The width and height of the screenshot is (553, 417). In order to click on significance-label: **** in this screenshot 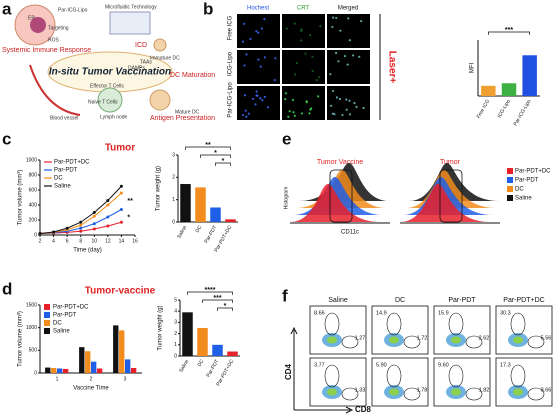, I will do `click(210, 290)`.